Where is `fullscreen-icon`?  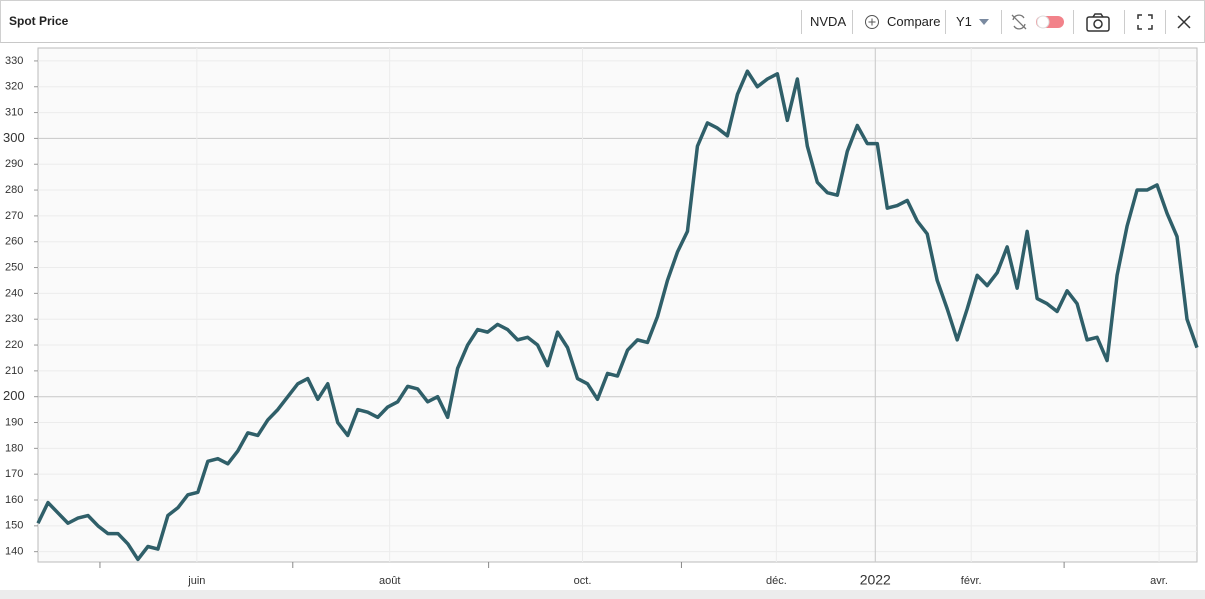
fullscreen-icon is located at coordinates (1145, 22).